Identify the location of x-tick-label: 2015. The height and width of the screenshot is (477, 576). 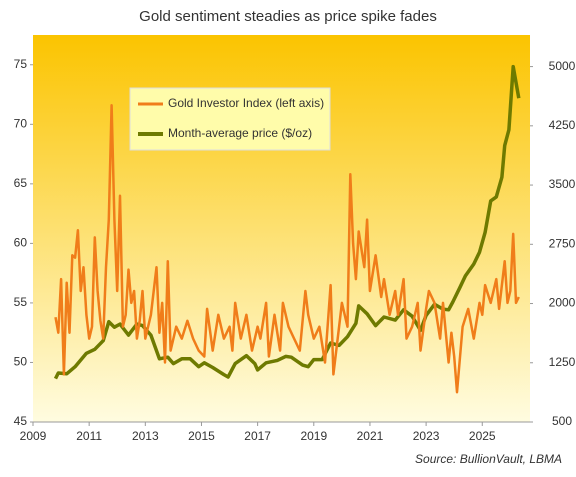
(201, 436).